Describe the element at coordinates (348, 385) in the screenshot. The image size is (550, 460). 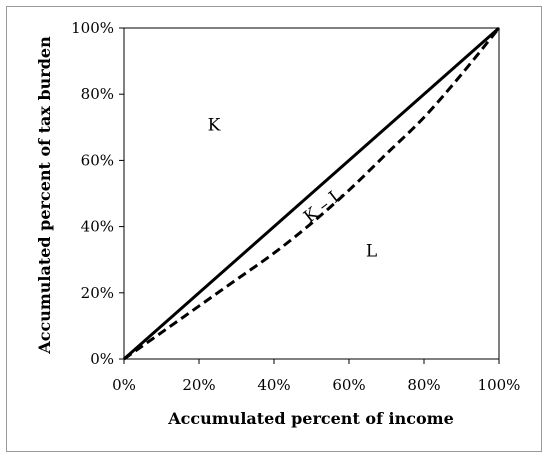
I see `x-tick-label: 60%` at that location.